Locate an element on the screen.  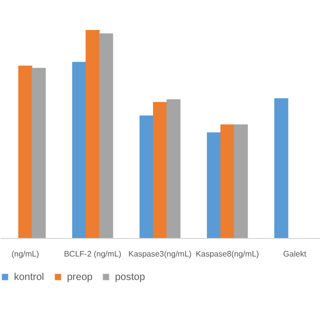
x-tick-label: Kaspase3(ng/mL) is located at coordinates (160, 254).